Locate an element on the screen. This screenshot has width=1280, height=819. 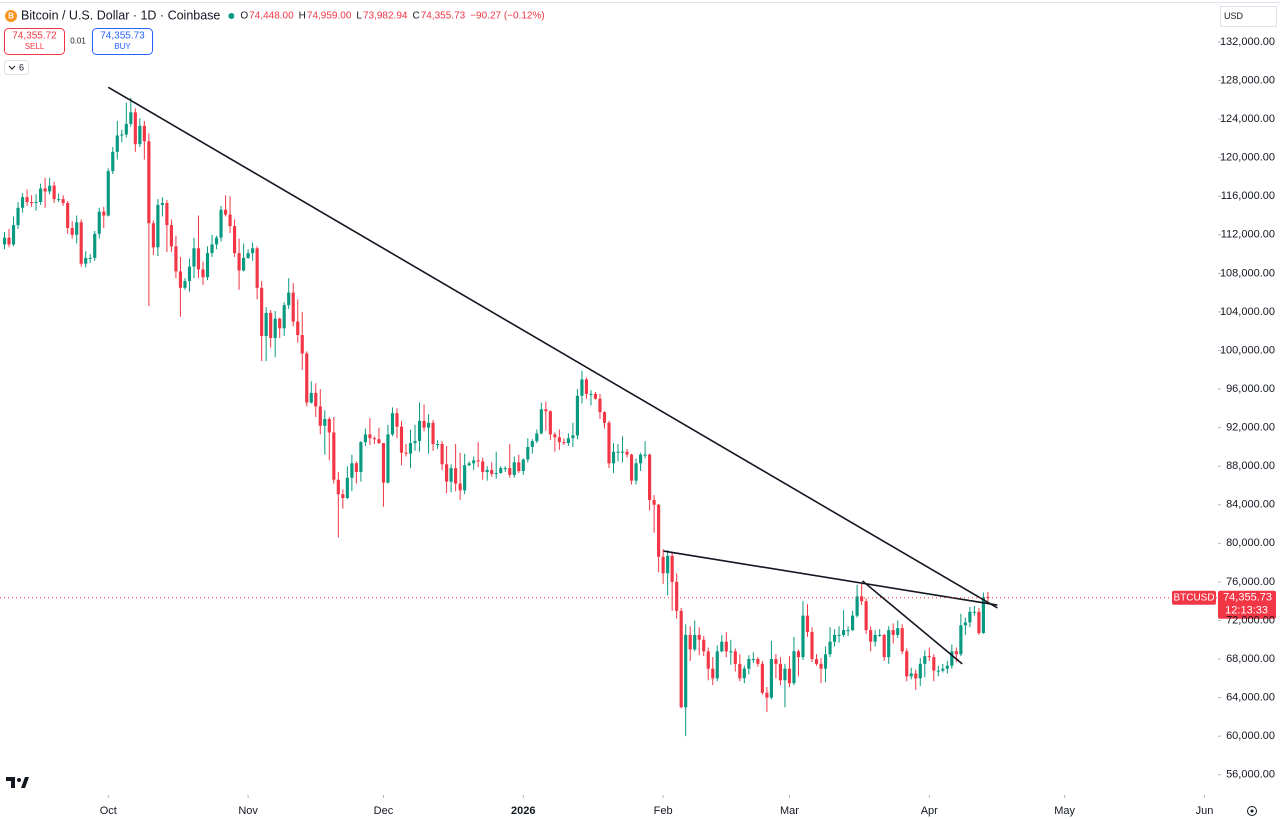
y-tick-label: 88,000.00 is located at coordinates (1250, 466).